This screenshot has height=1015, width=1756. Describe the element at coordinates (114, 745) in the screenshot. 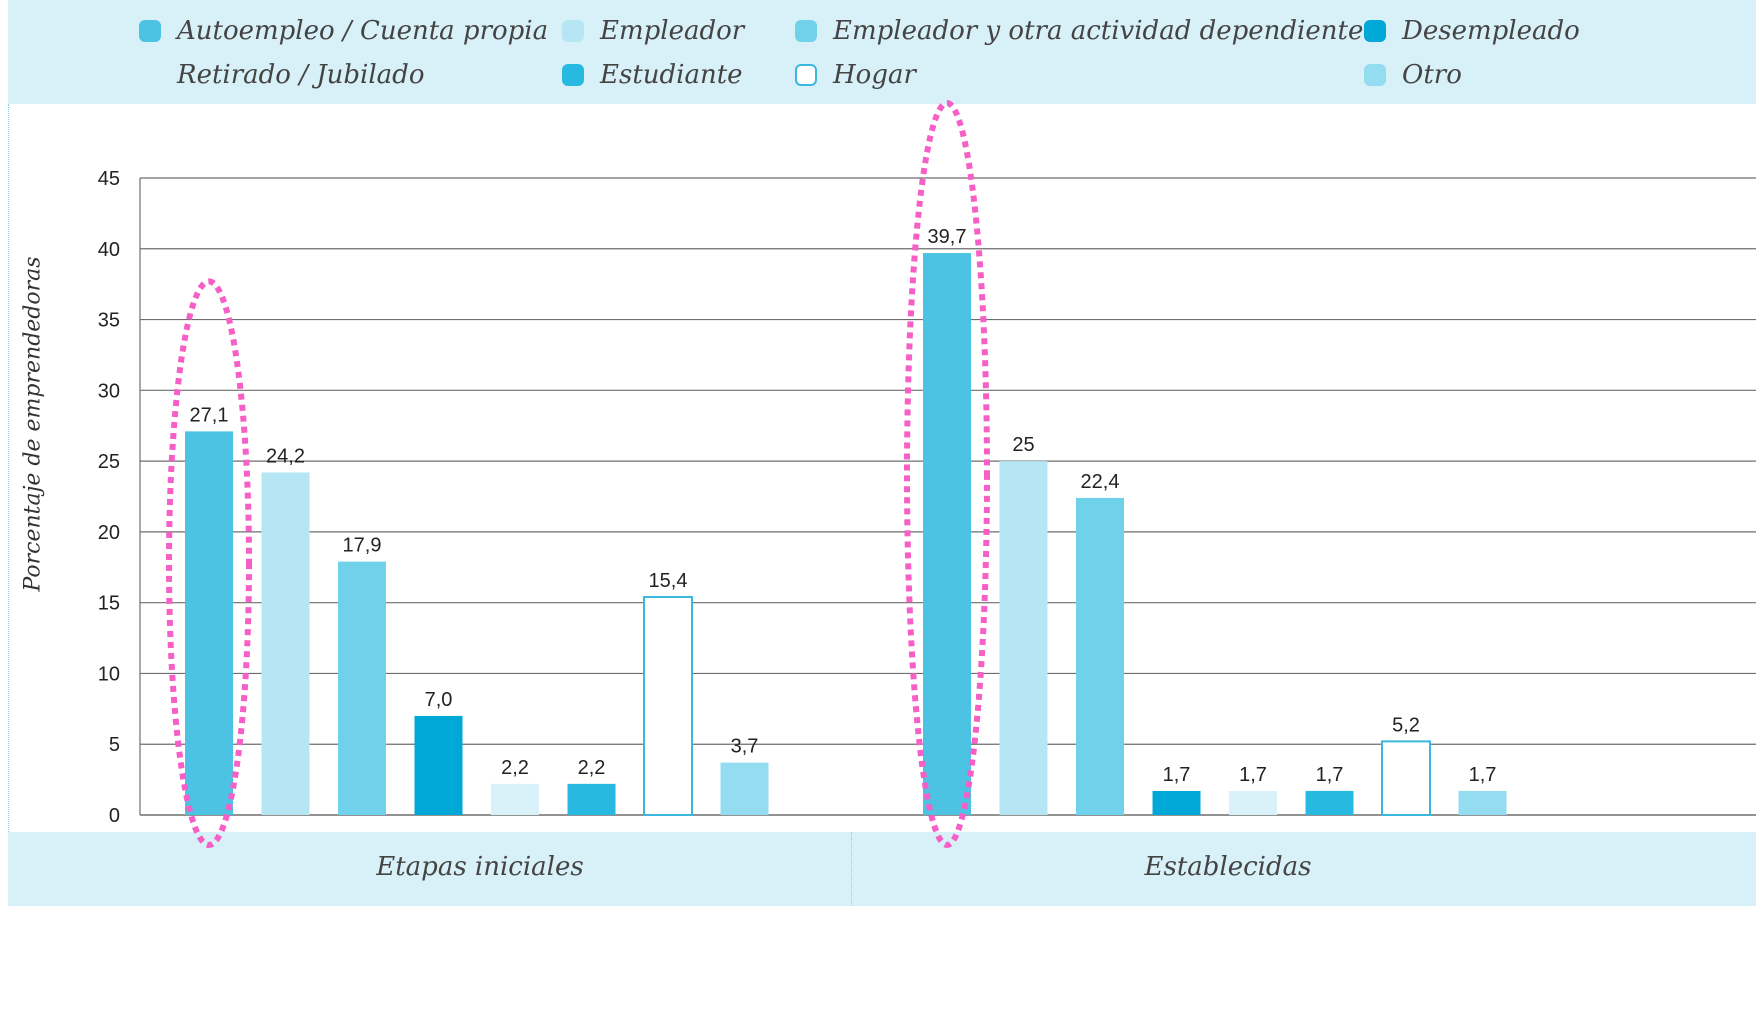

I see `y-tick-label: 5` at that location.